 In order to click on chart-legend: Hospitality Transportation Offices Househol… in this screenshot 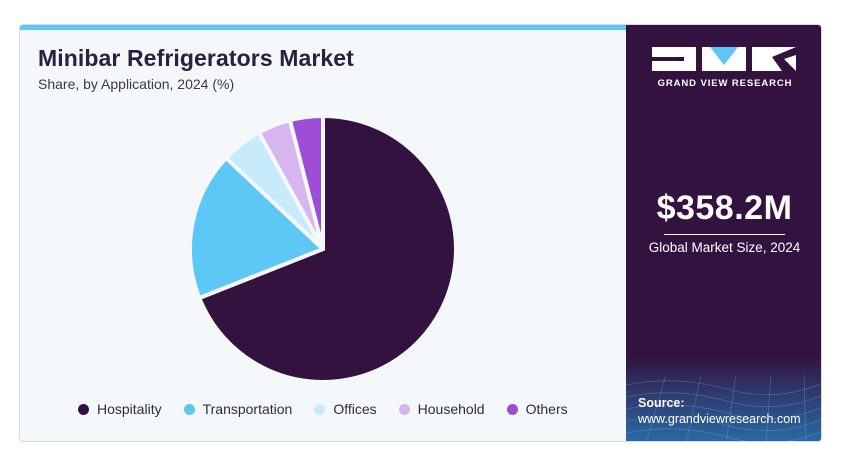, I will do `click(323, 409)`.